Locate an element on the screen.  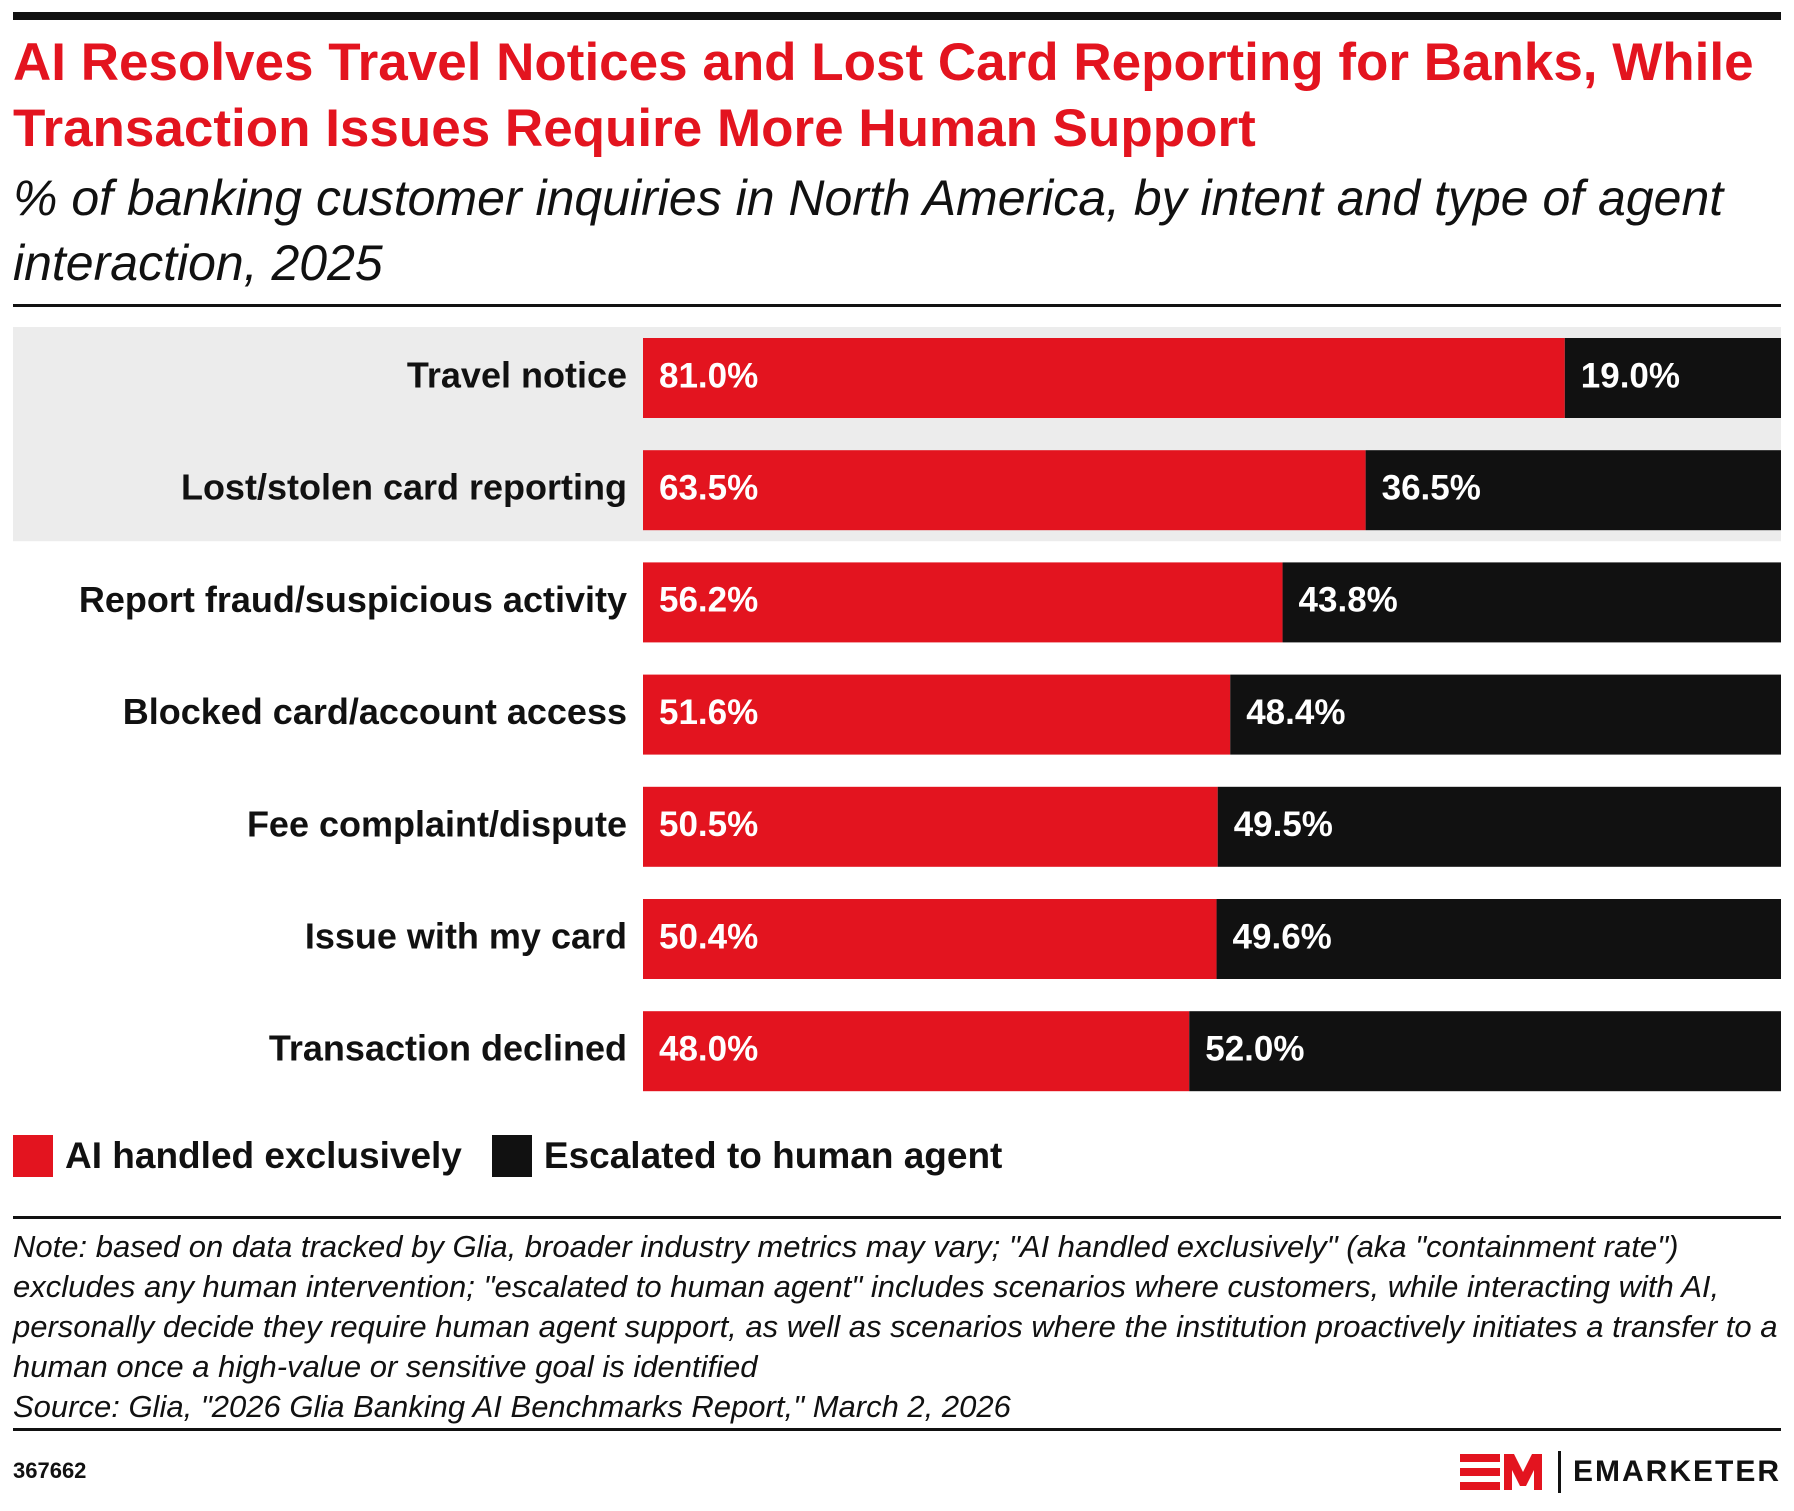
data-label-human: 52.0% is located at coordinates (1254, 1048).